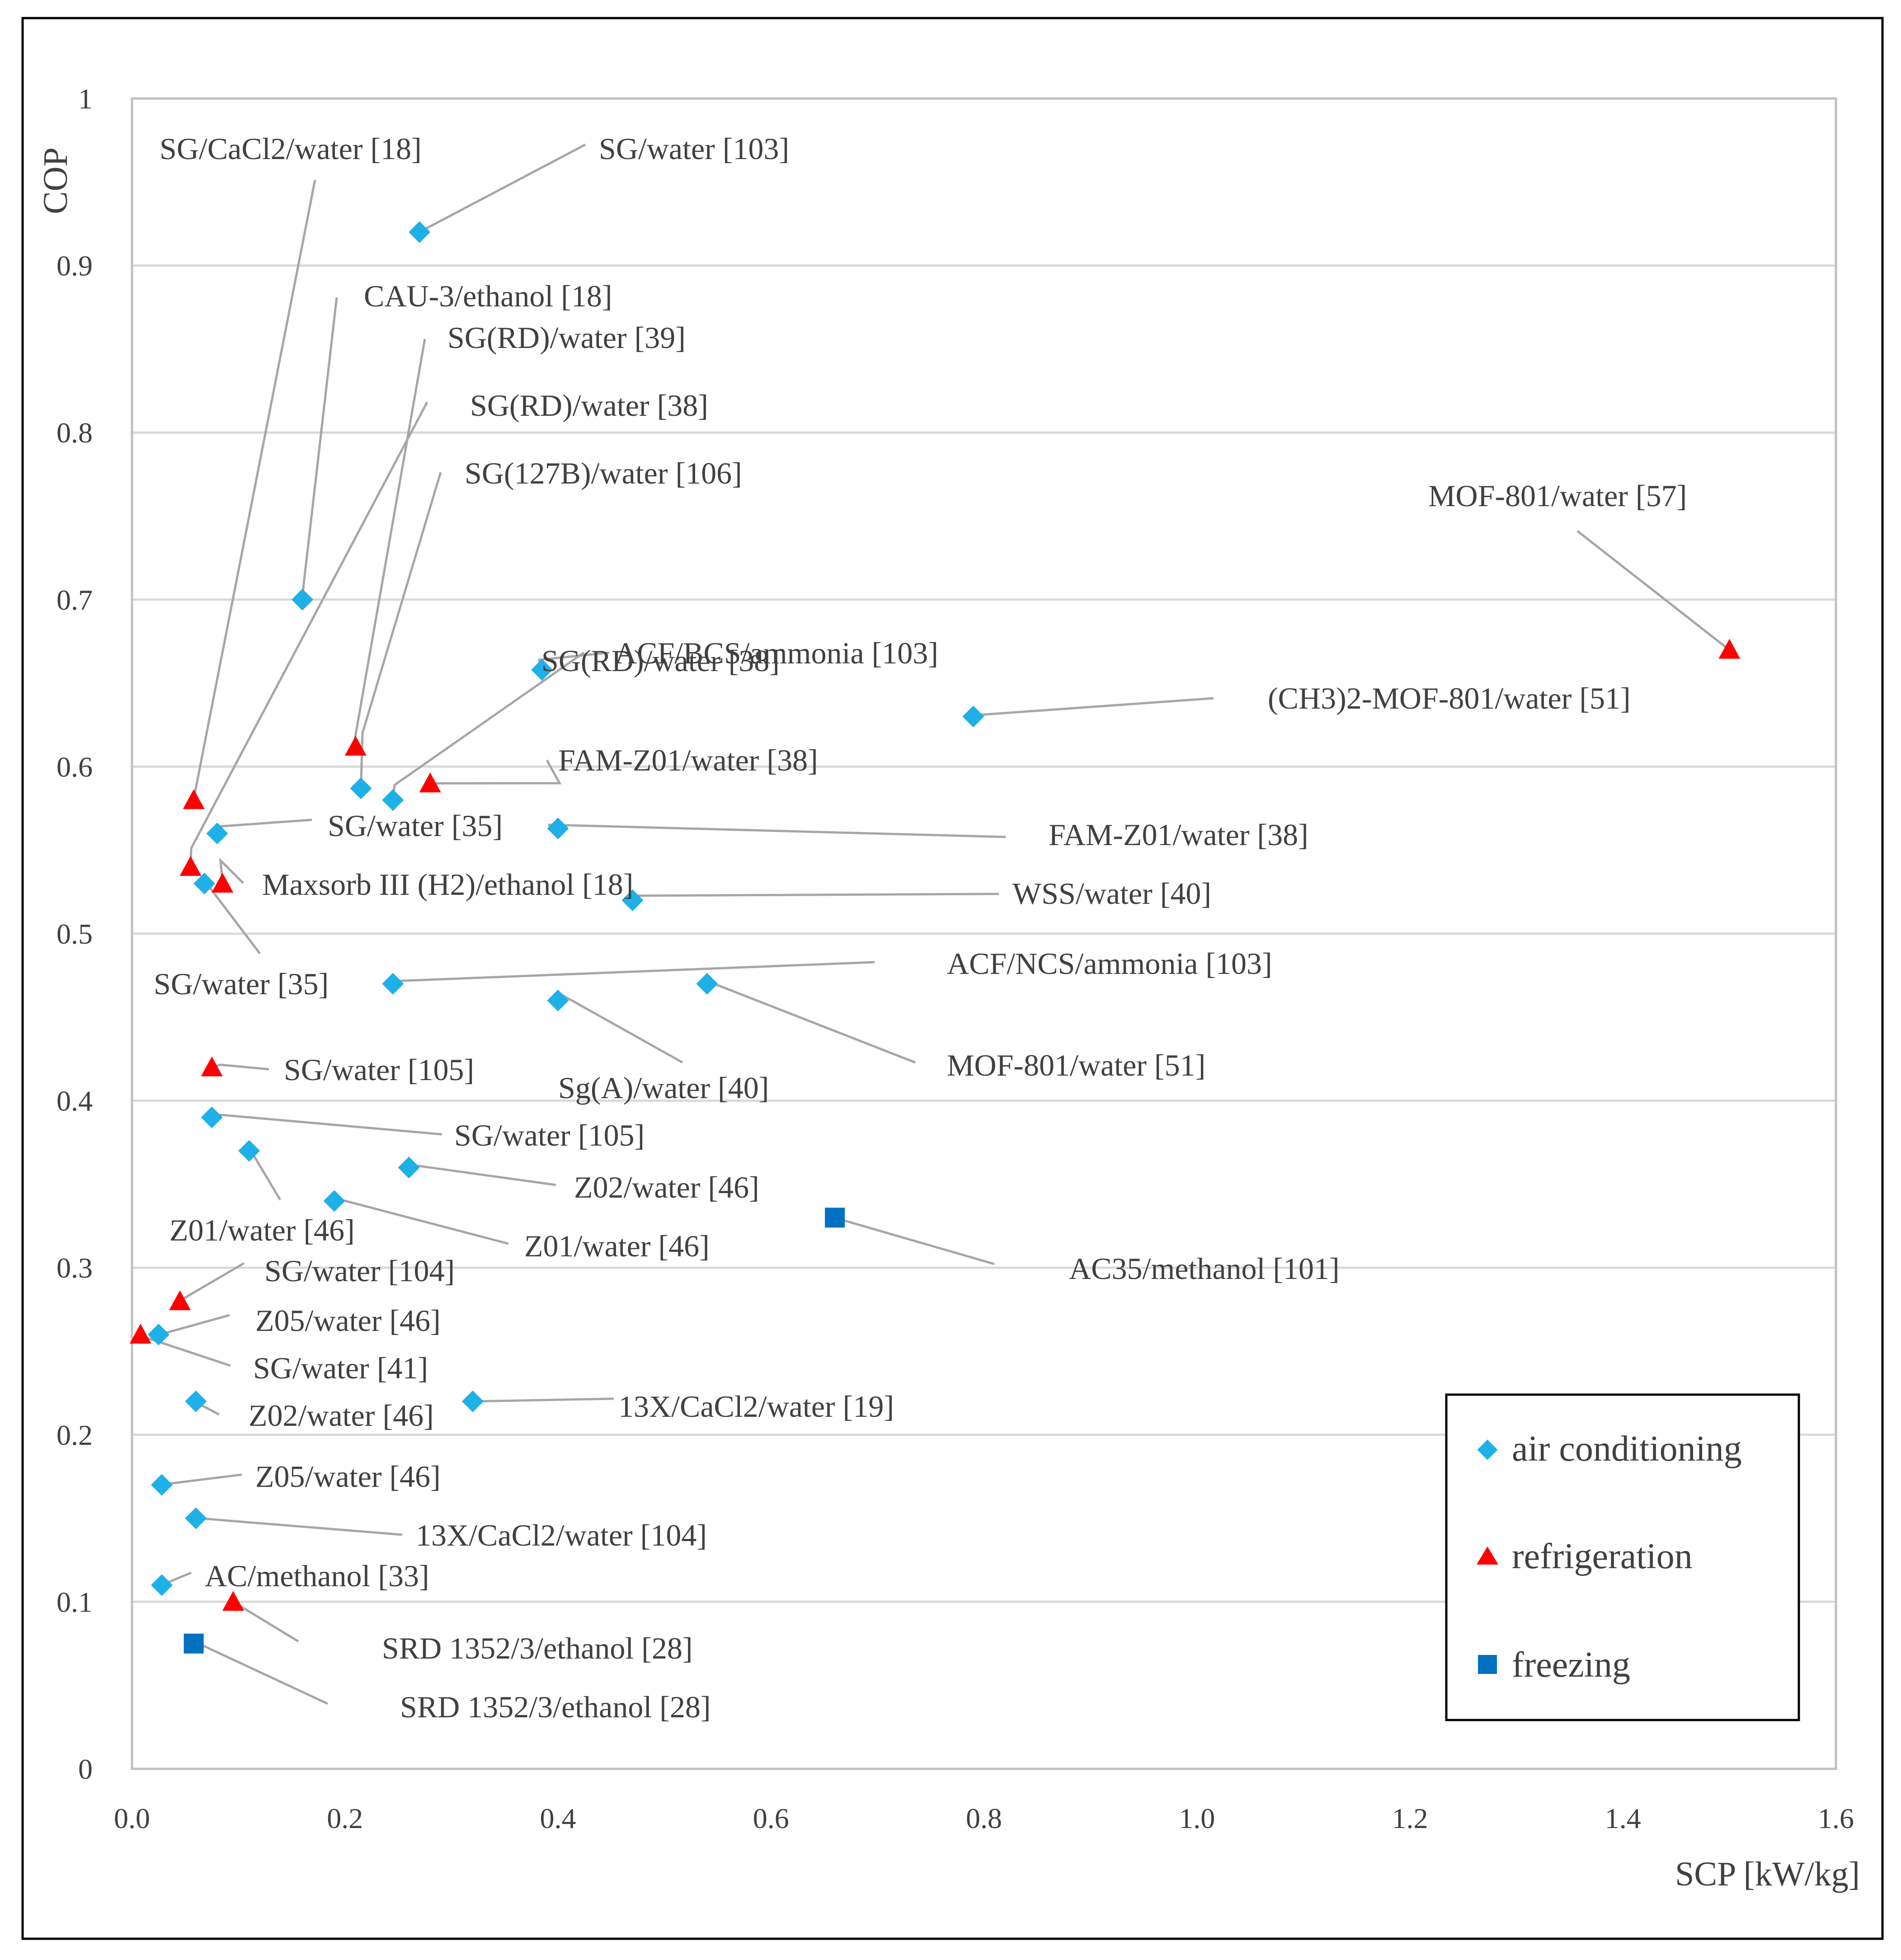 The image size is (1901, 1960). I want to click on data-label: Sg(A)/water [40], so click(663, 1088).